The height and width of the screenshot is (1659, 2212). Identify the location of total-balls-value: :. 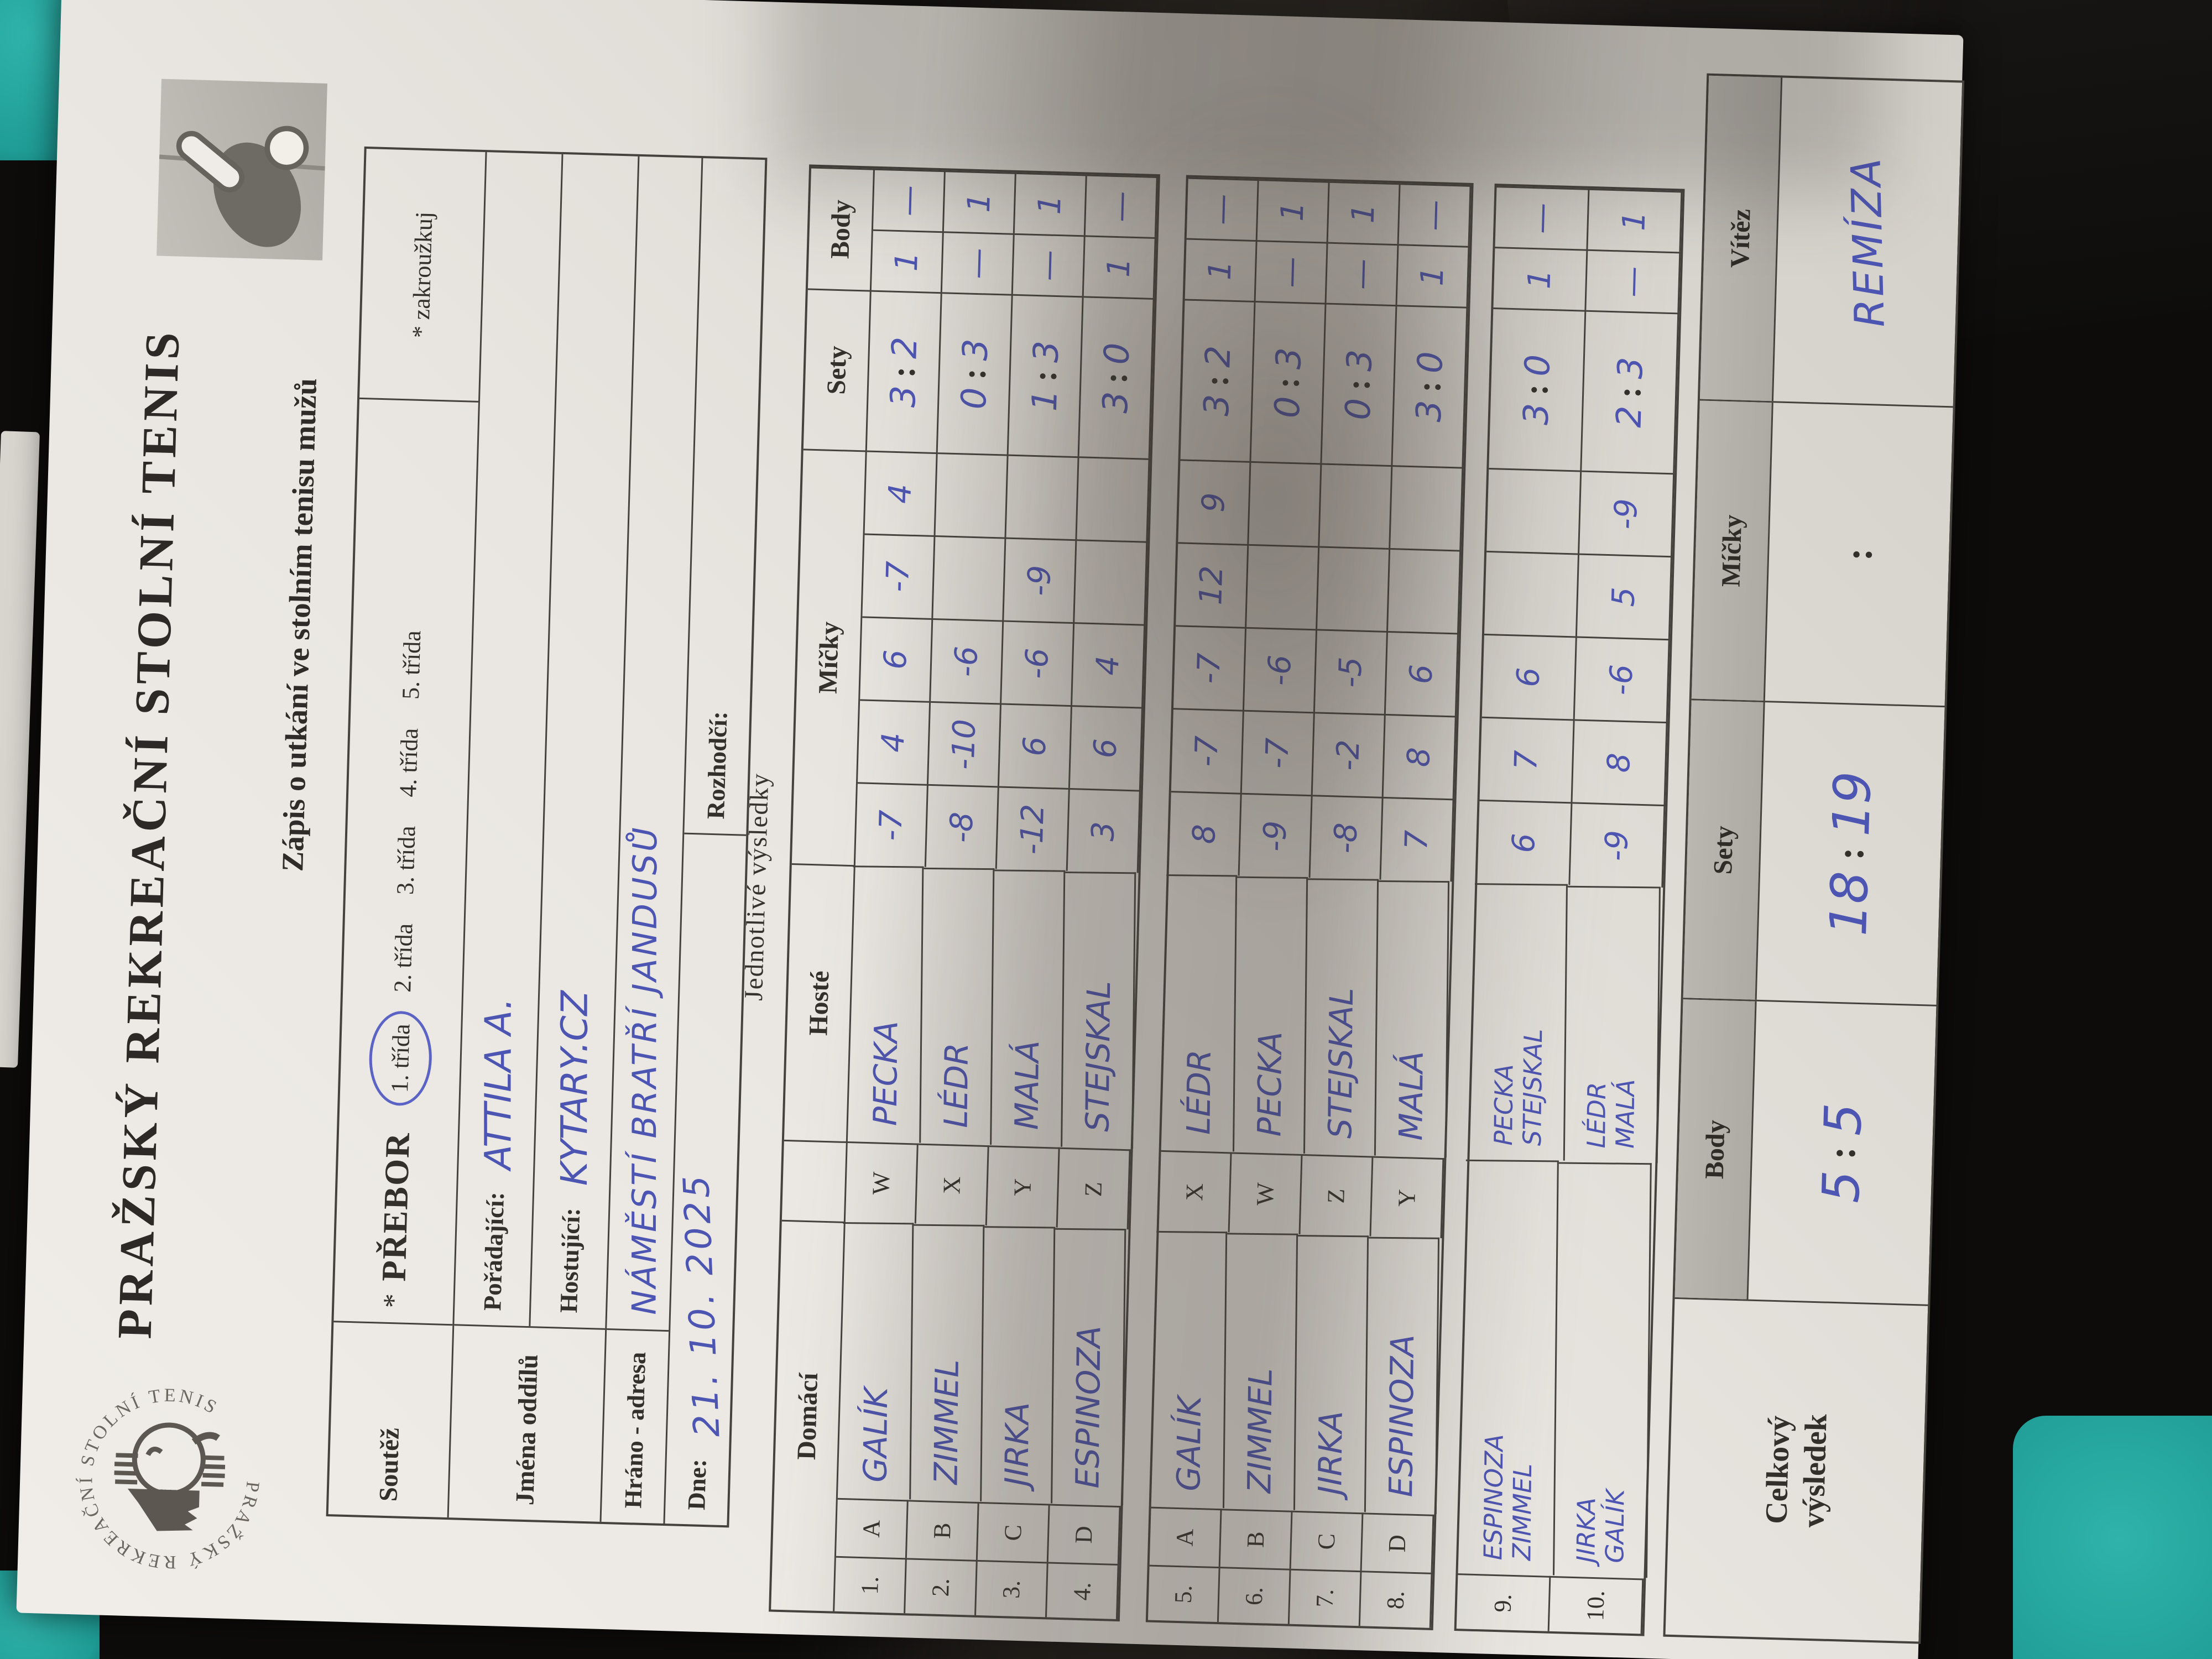
(1859, 555).